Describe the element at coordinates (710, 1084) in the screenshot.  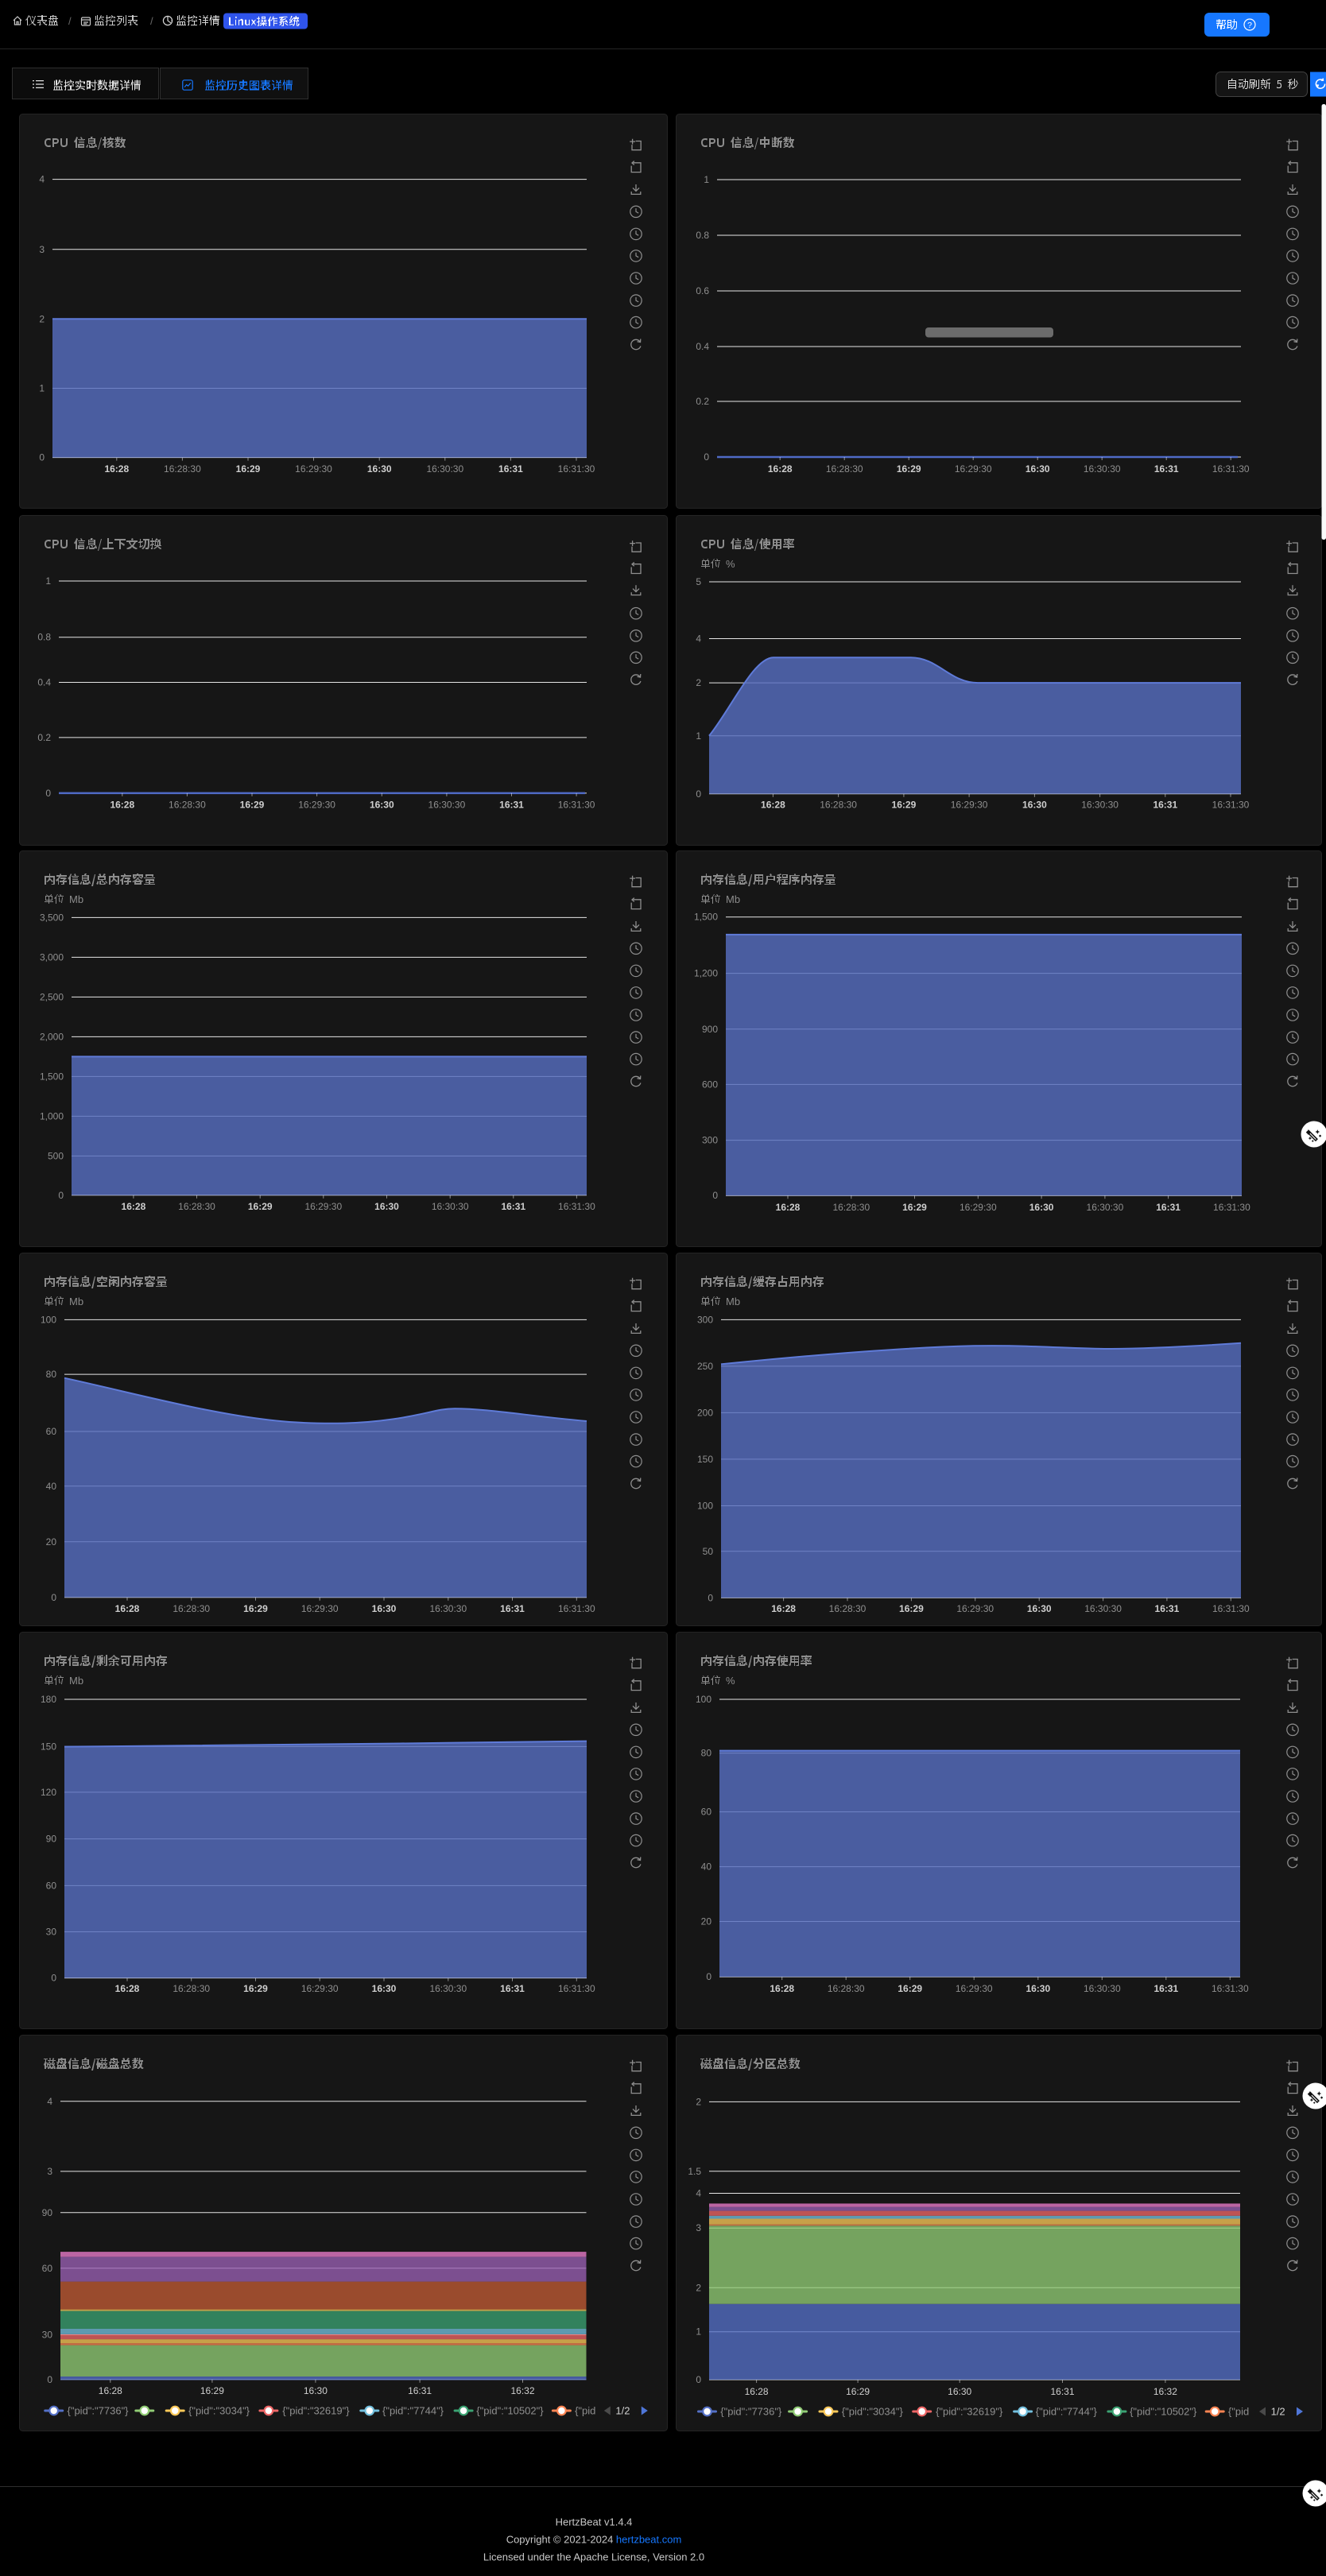
I see `svg-text: 600` at that location.